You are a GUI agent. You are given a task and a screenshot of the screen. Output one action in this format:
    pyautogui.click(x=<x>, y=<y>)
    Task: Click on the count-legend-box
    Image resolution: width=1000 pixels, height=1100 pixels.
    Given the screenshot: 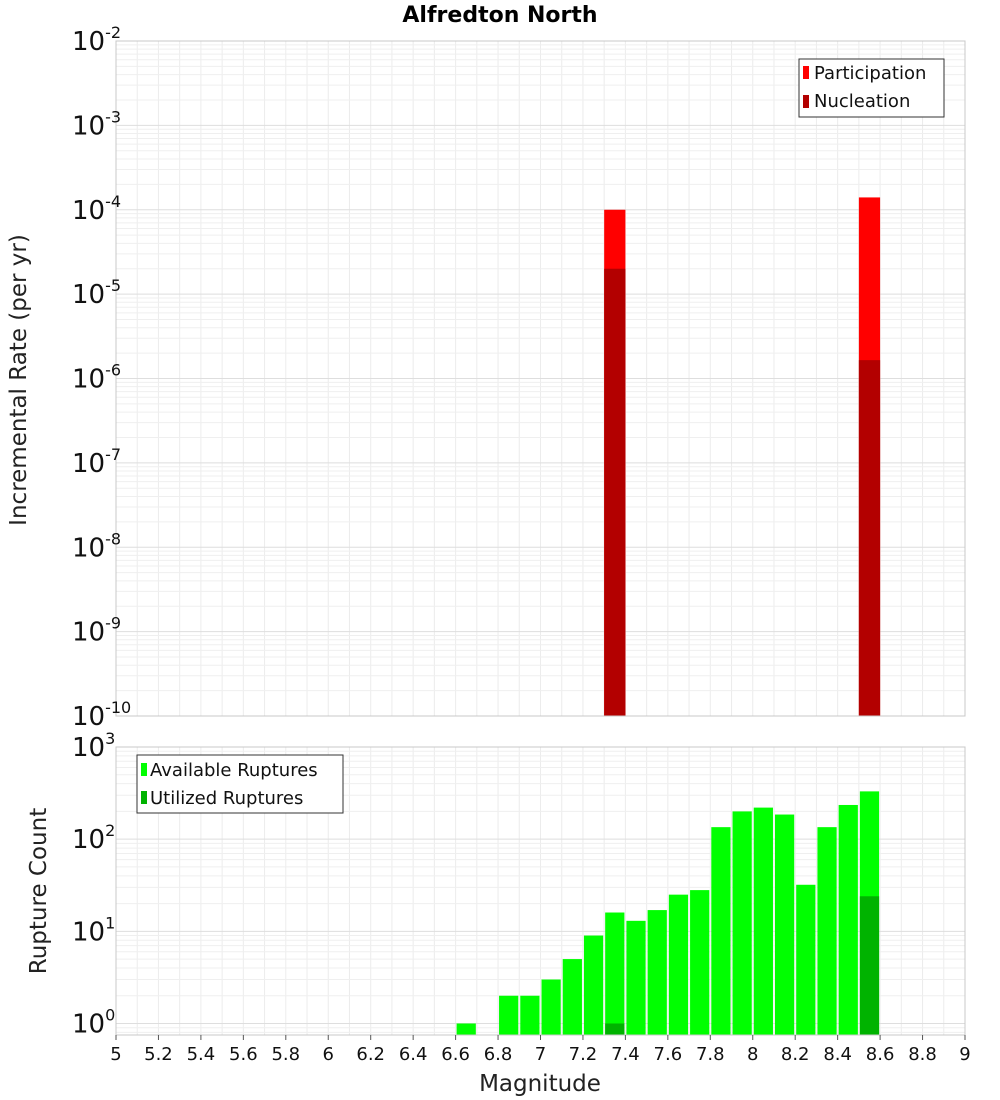 What is the action you would take?
    pyautogui.click(x=240, y=784)
    